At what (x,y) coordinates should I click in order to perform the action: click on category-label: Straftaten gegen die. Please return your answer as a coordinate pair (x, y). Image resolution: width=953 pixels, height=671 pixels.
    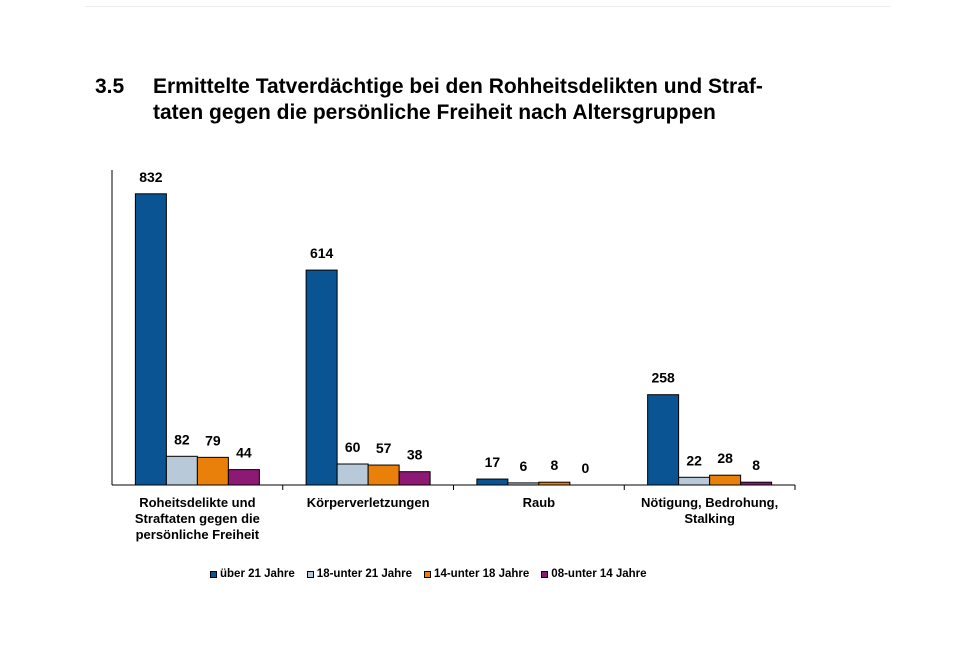
    Looking at the image, I should click on (197, 518).